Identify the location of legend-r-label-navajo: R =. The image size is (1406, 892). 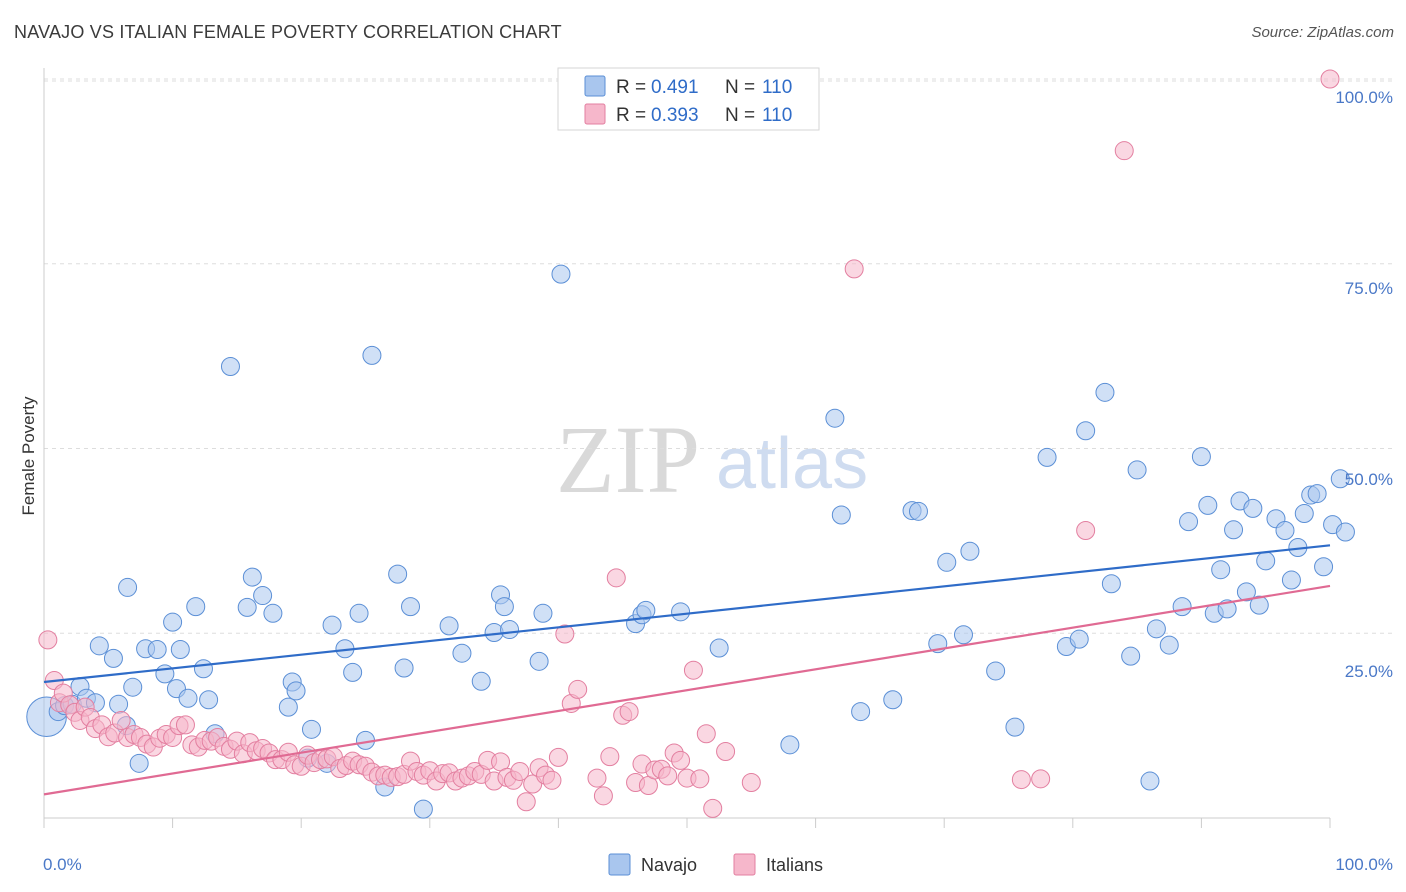
(631, 87).